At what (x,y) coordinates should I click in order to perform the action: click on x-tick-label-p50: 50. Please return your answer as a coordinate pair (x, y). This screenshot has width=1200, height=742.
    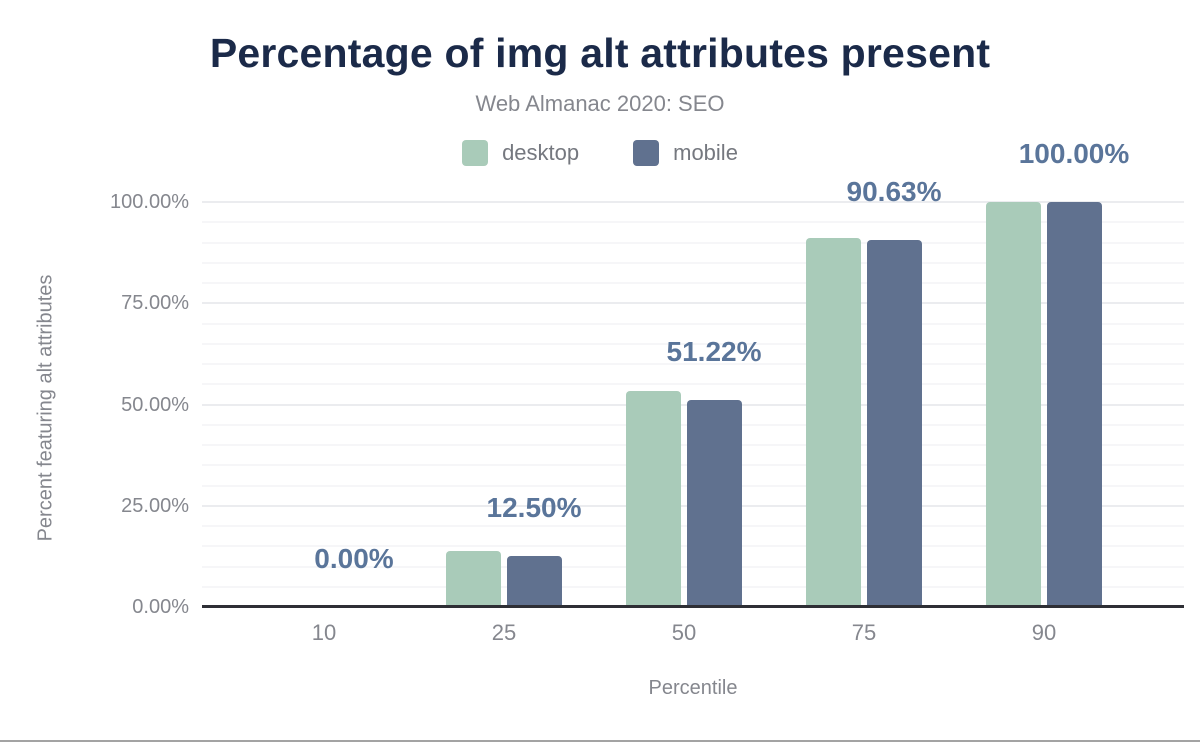
    Looking at the image, I should click on (684, 632).